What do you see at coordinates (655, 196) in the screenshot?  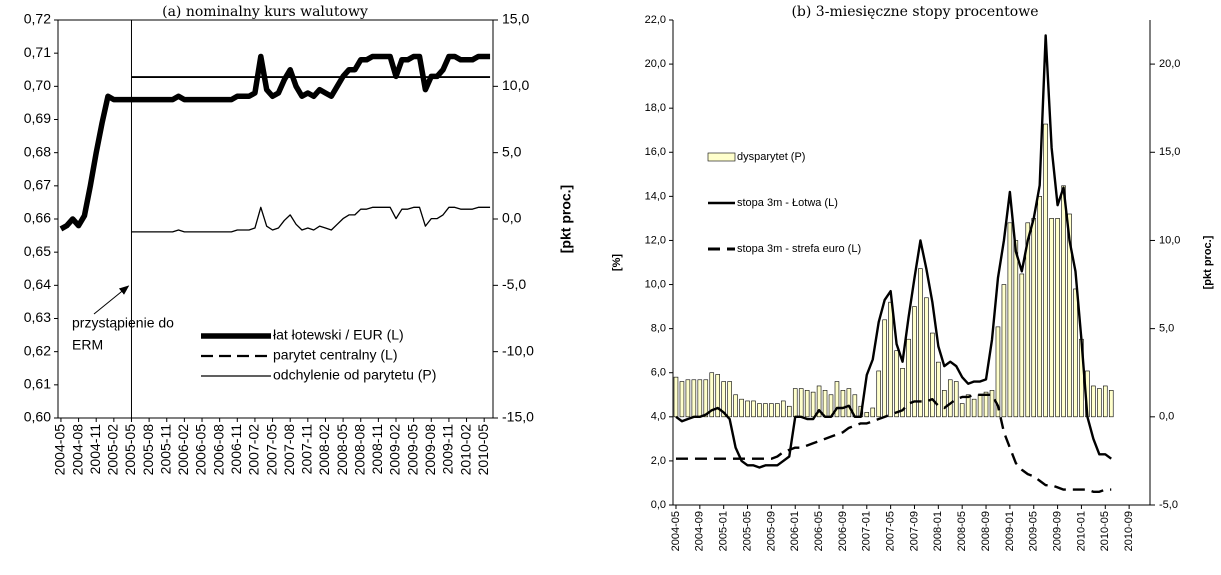 I see `y-tick-label: 14,0` at bounding box center [655, 196].